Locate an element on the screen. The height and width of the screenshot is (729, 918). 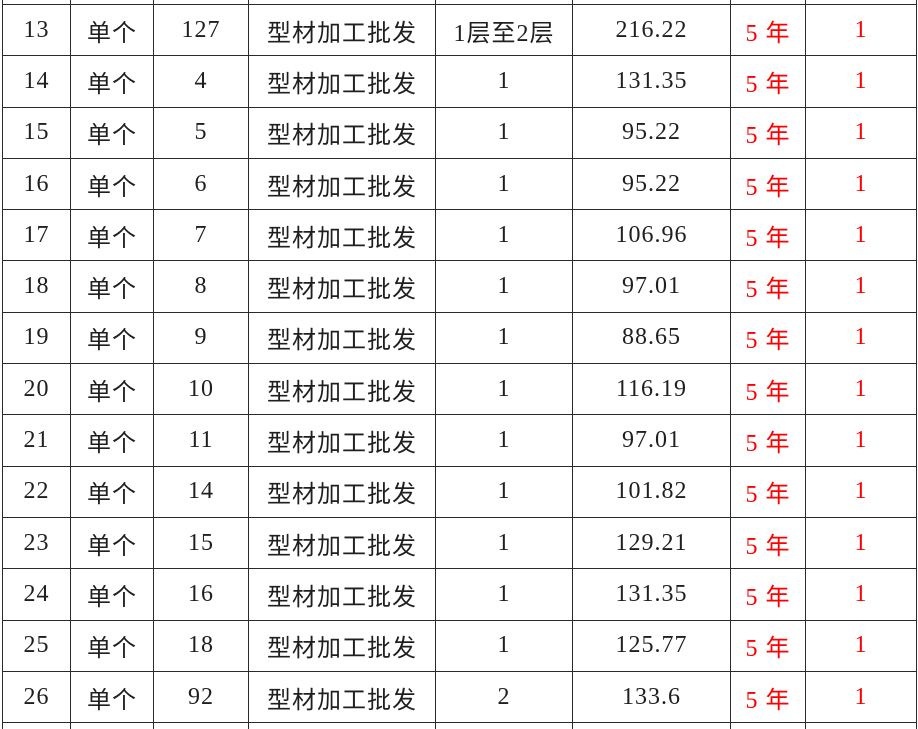
table-row: 23 单个 15 型材加工批发 1 129.21 5 年 1 is located at coordinates (459, 543).